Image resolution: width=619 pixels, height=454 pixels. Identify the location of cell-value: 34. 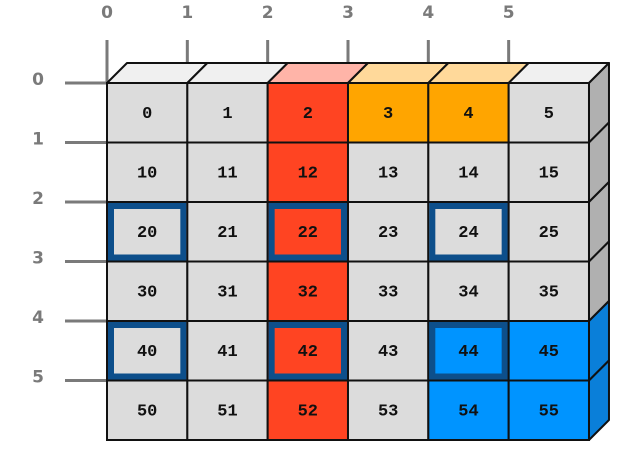
(468, 293).